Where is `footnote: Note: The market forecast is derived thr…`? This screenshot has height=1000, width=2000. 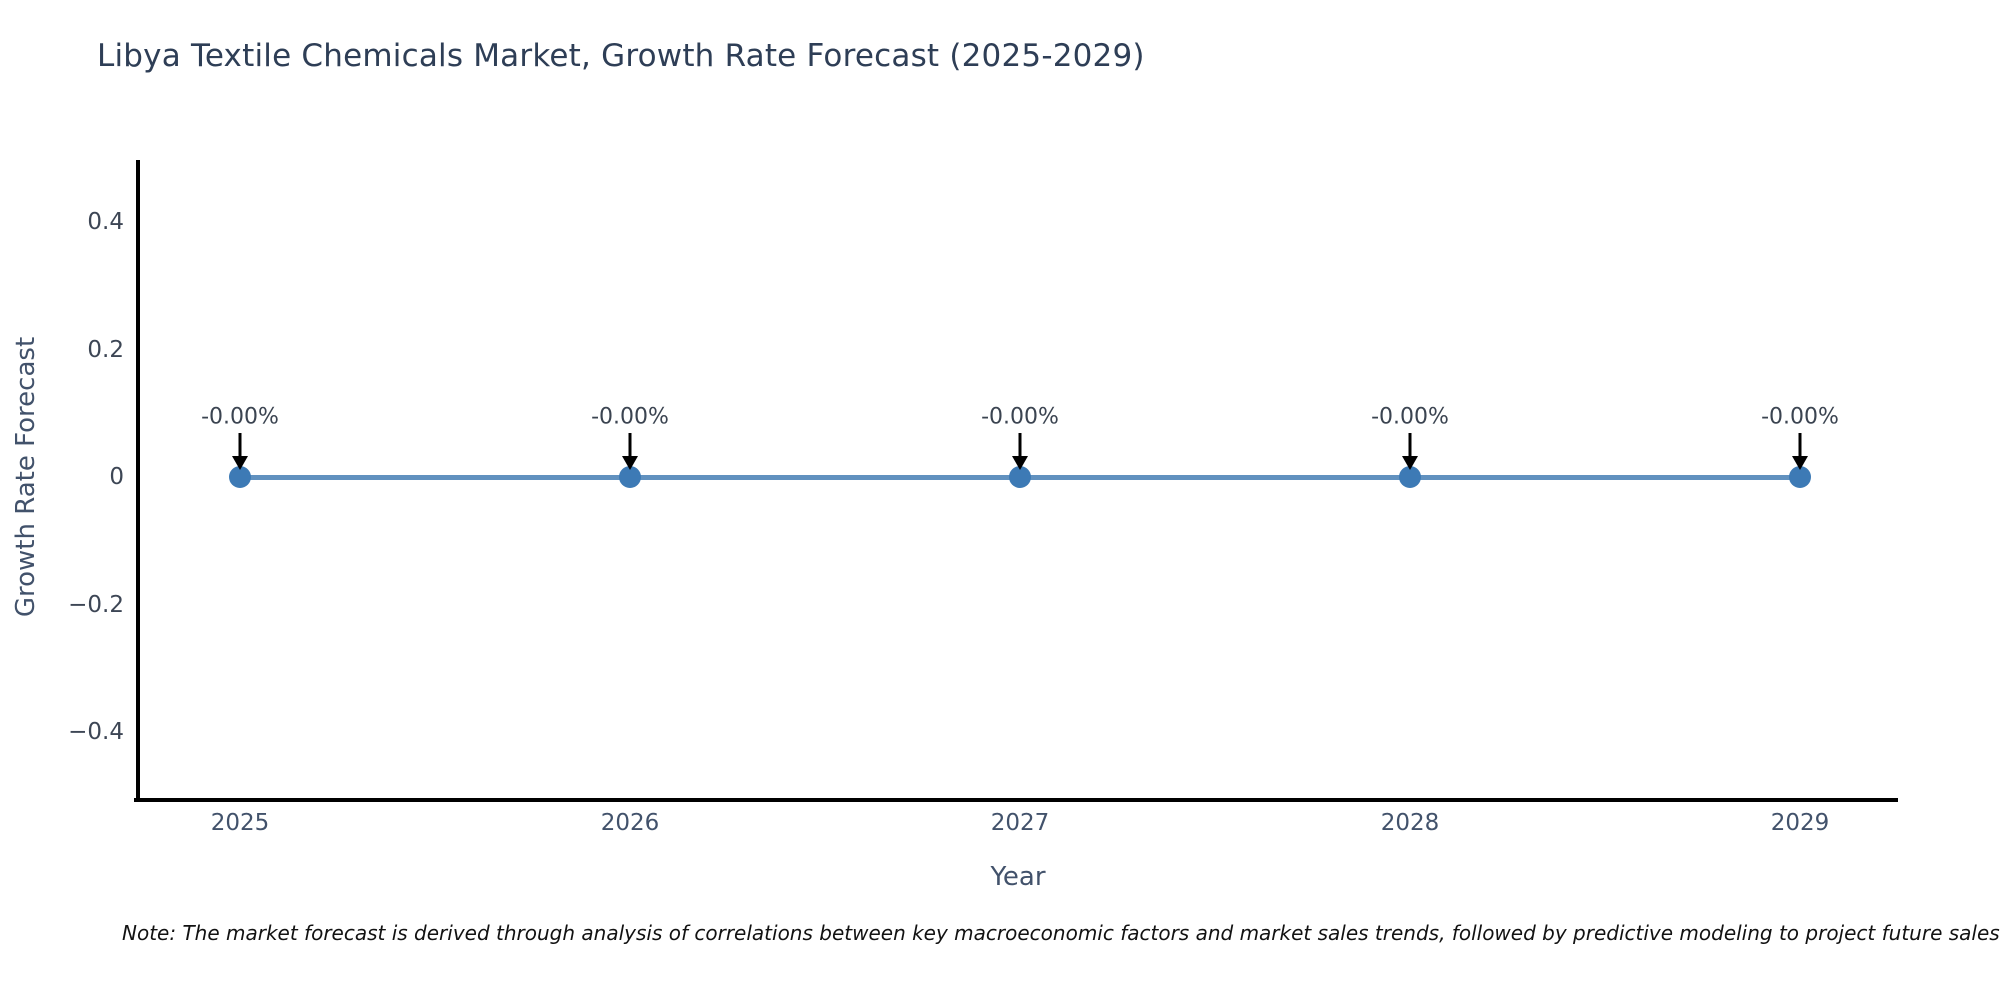
footnote: Note: The market forecast is derived thr… is located at coordinates (1061, 933).